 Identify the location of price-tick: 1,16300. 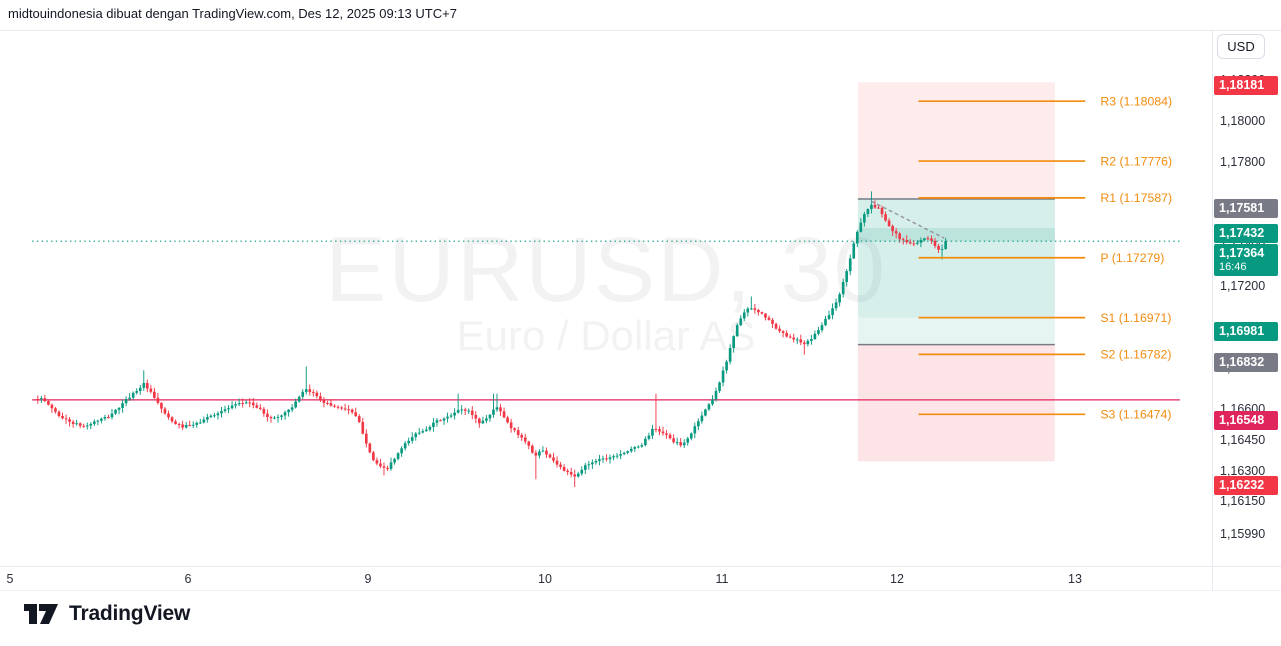
(1243, 470).